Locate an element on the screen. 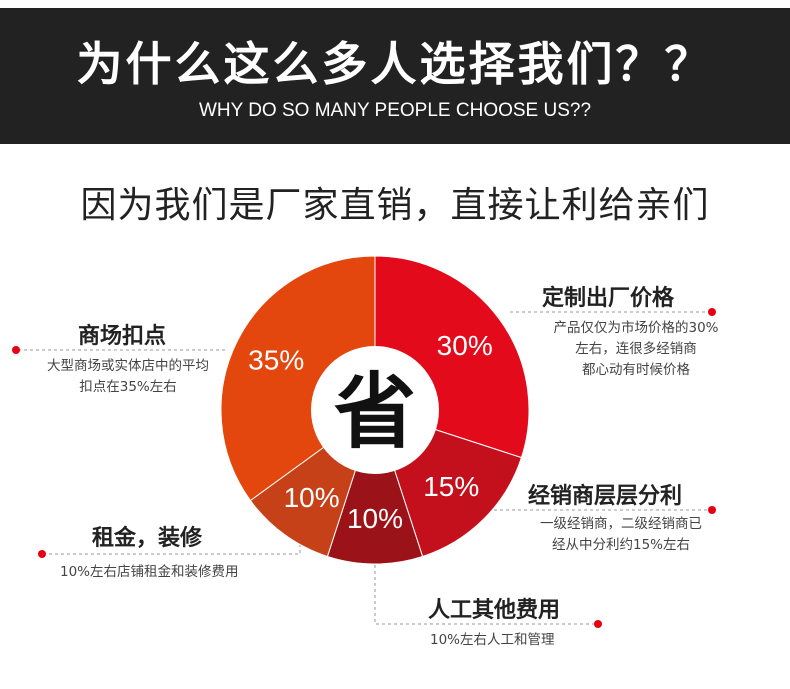  page-title: 为什么这么多人选择我们？？ is located at coordinates (395, 64).